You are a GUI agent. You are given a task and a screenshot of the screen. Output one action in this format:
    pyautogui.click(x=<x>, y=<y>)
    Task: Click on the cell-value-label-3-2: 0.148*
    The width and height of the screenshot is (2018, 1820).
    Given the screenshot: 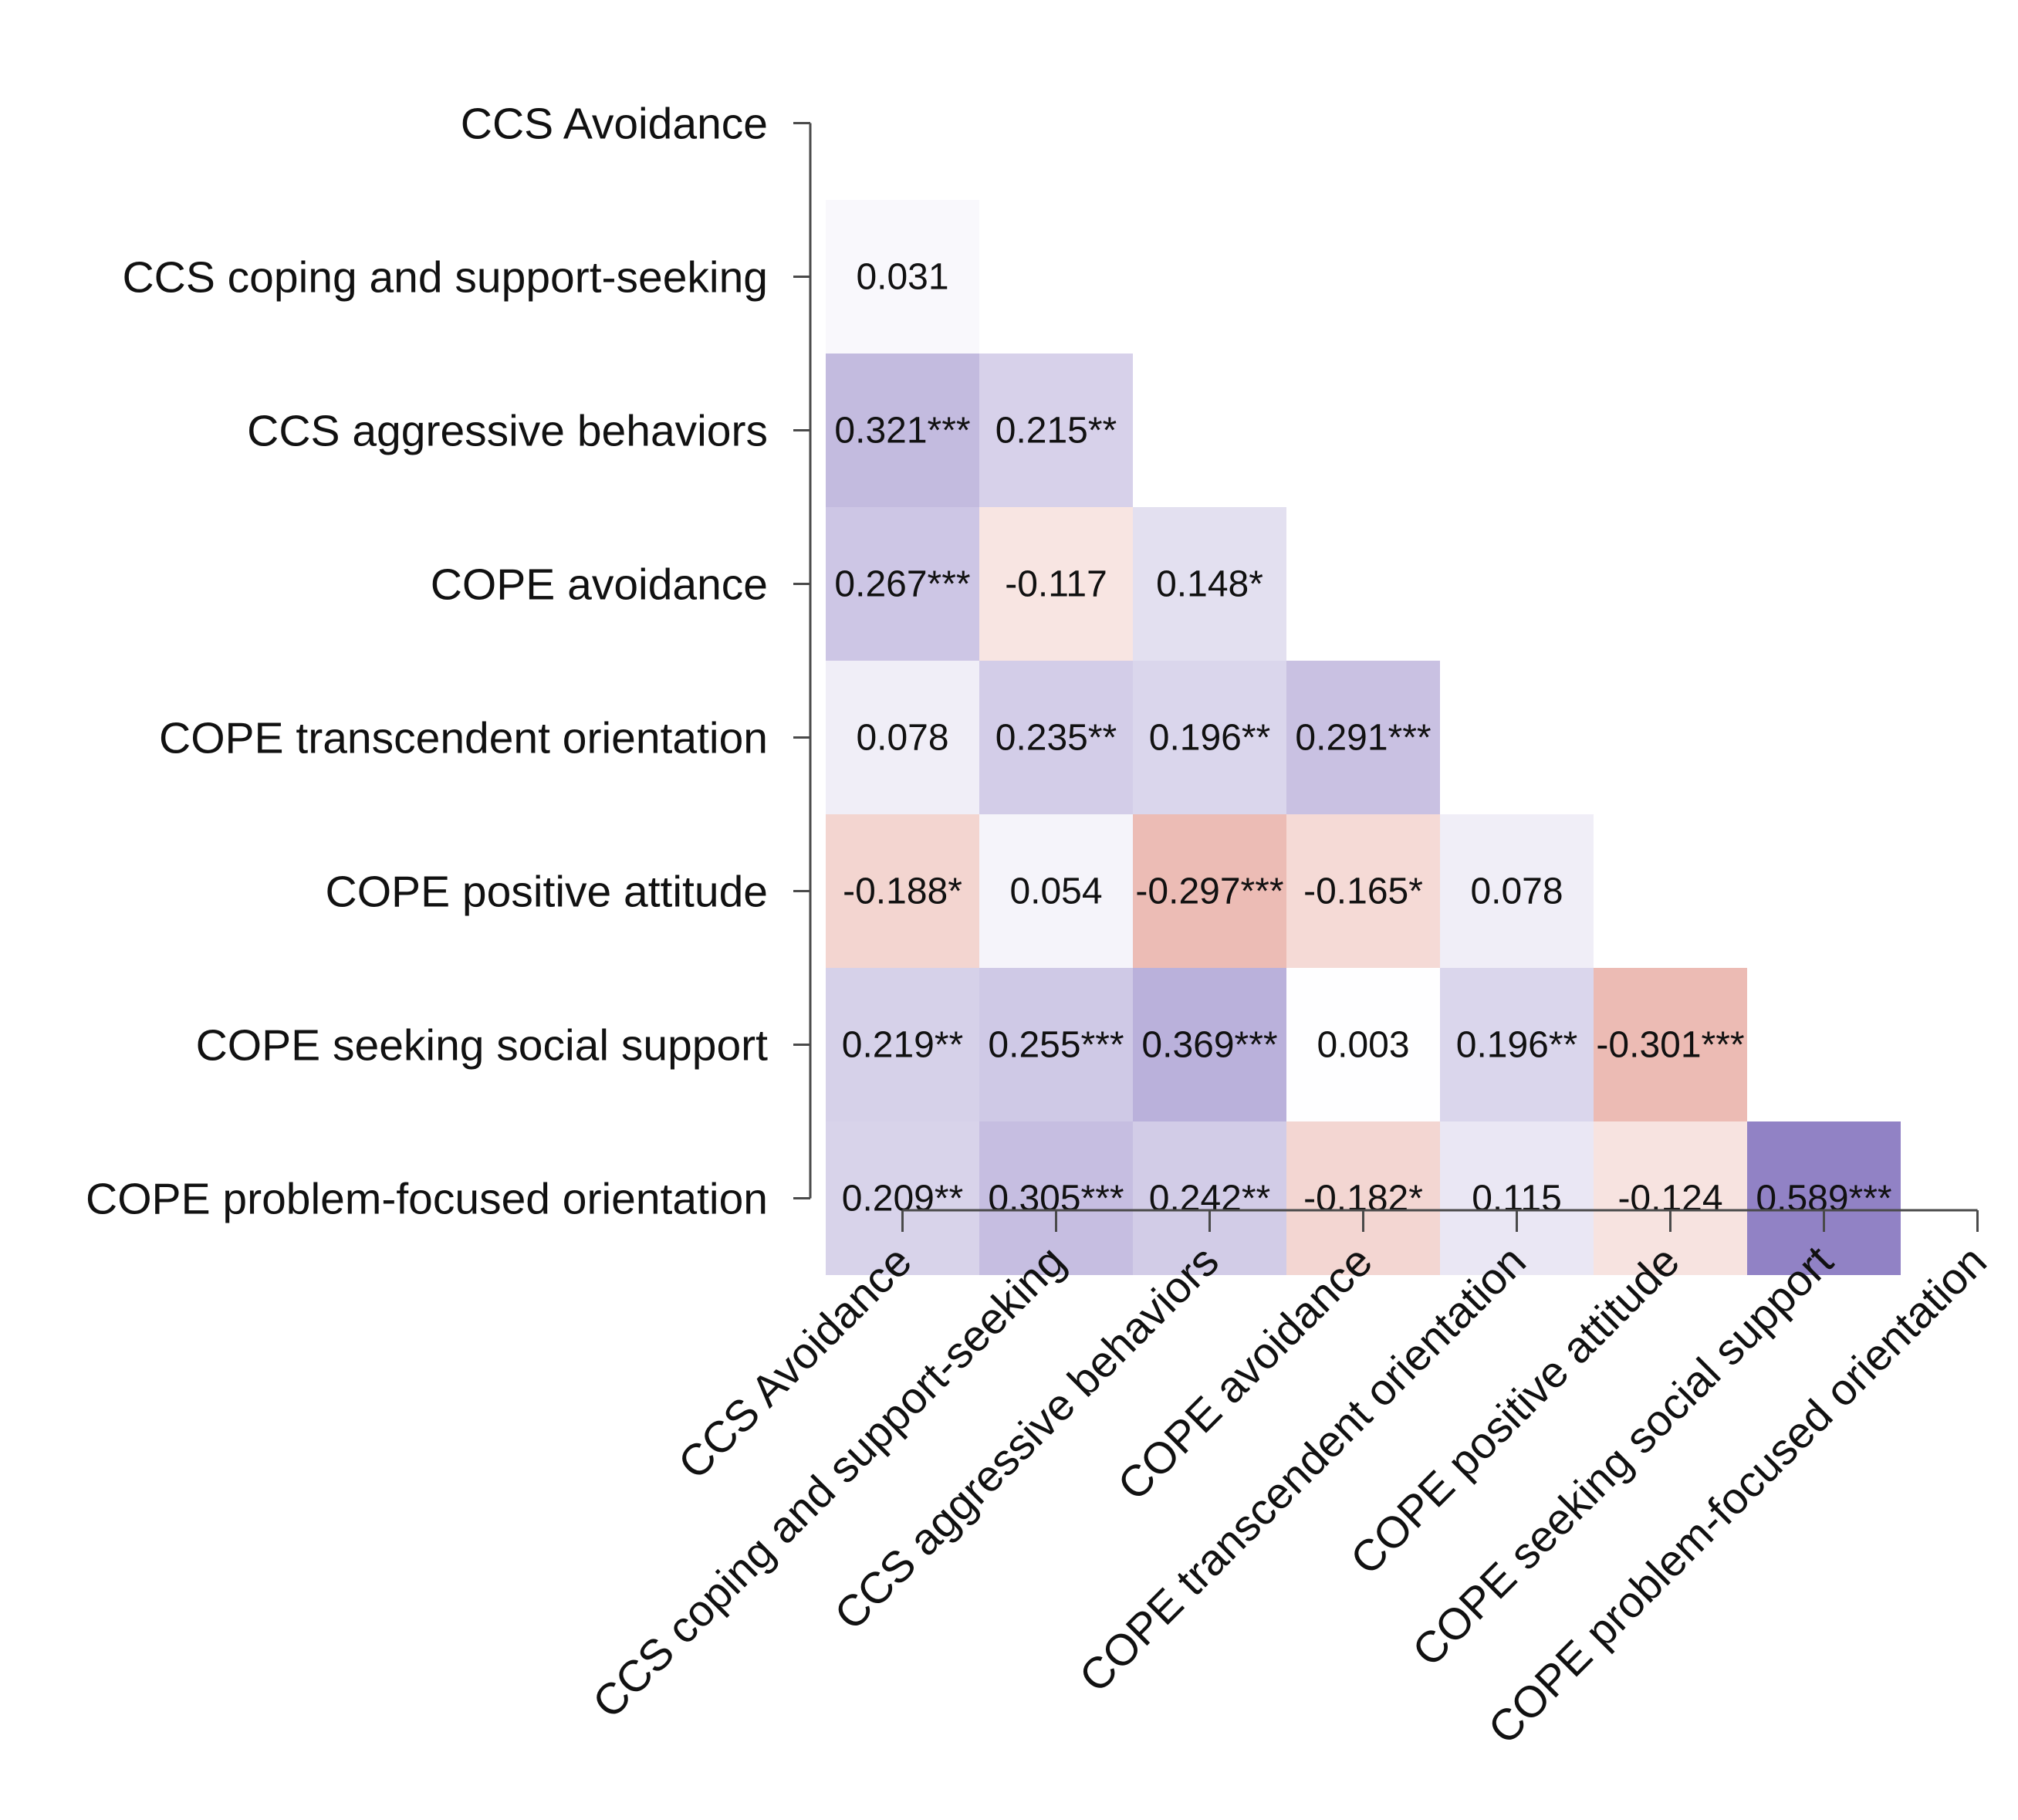 What is the action you would take?
    pyautogui.click(x=1209, y=584)
    